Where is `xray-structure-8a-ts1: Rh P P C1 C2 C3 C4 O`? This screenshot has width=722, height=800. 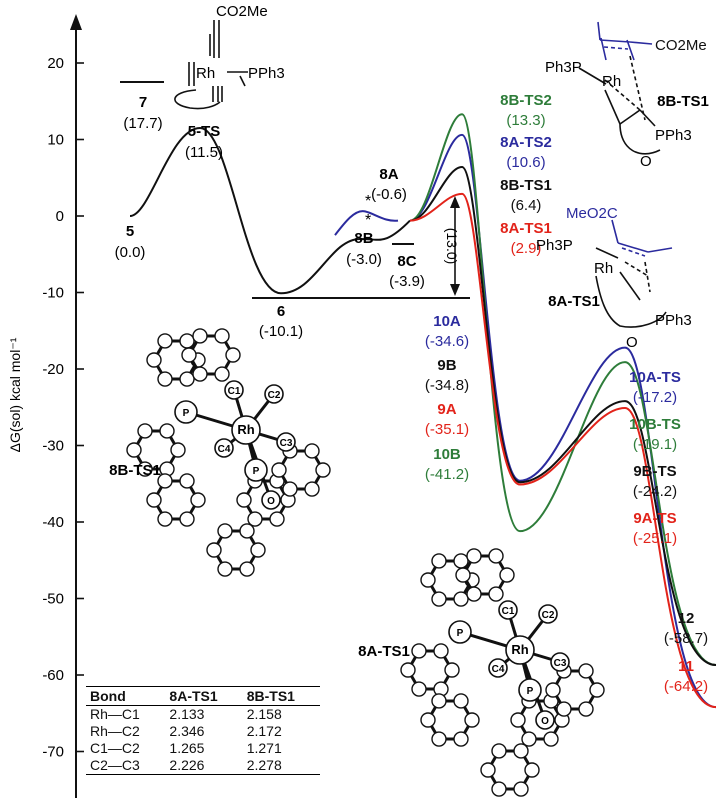
xray-structure-8a-ts1: Rh P P C1 C2 C3 C4 O is located at coordinates (502, 672).